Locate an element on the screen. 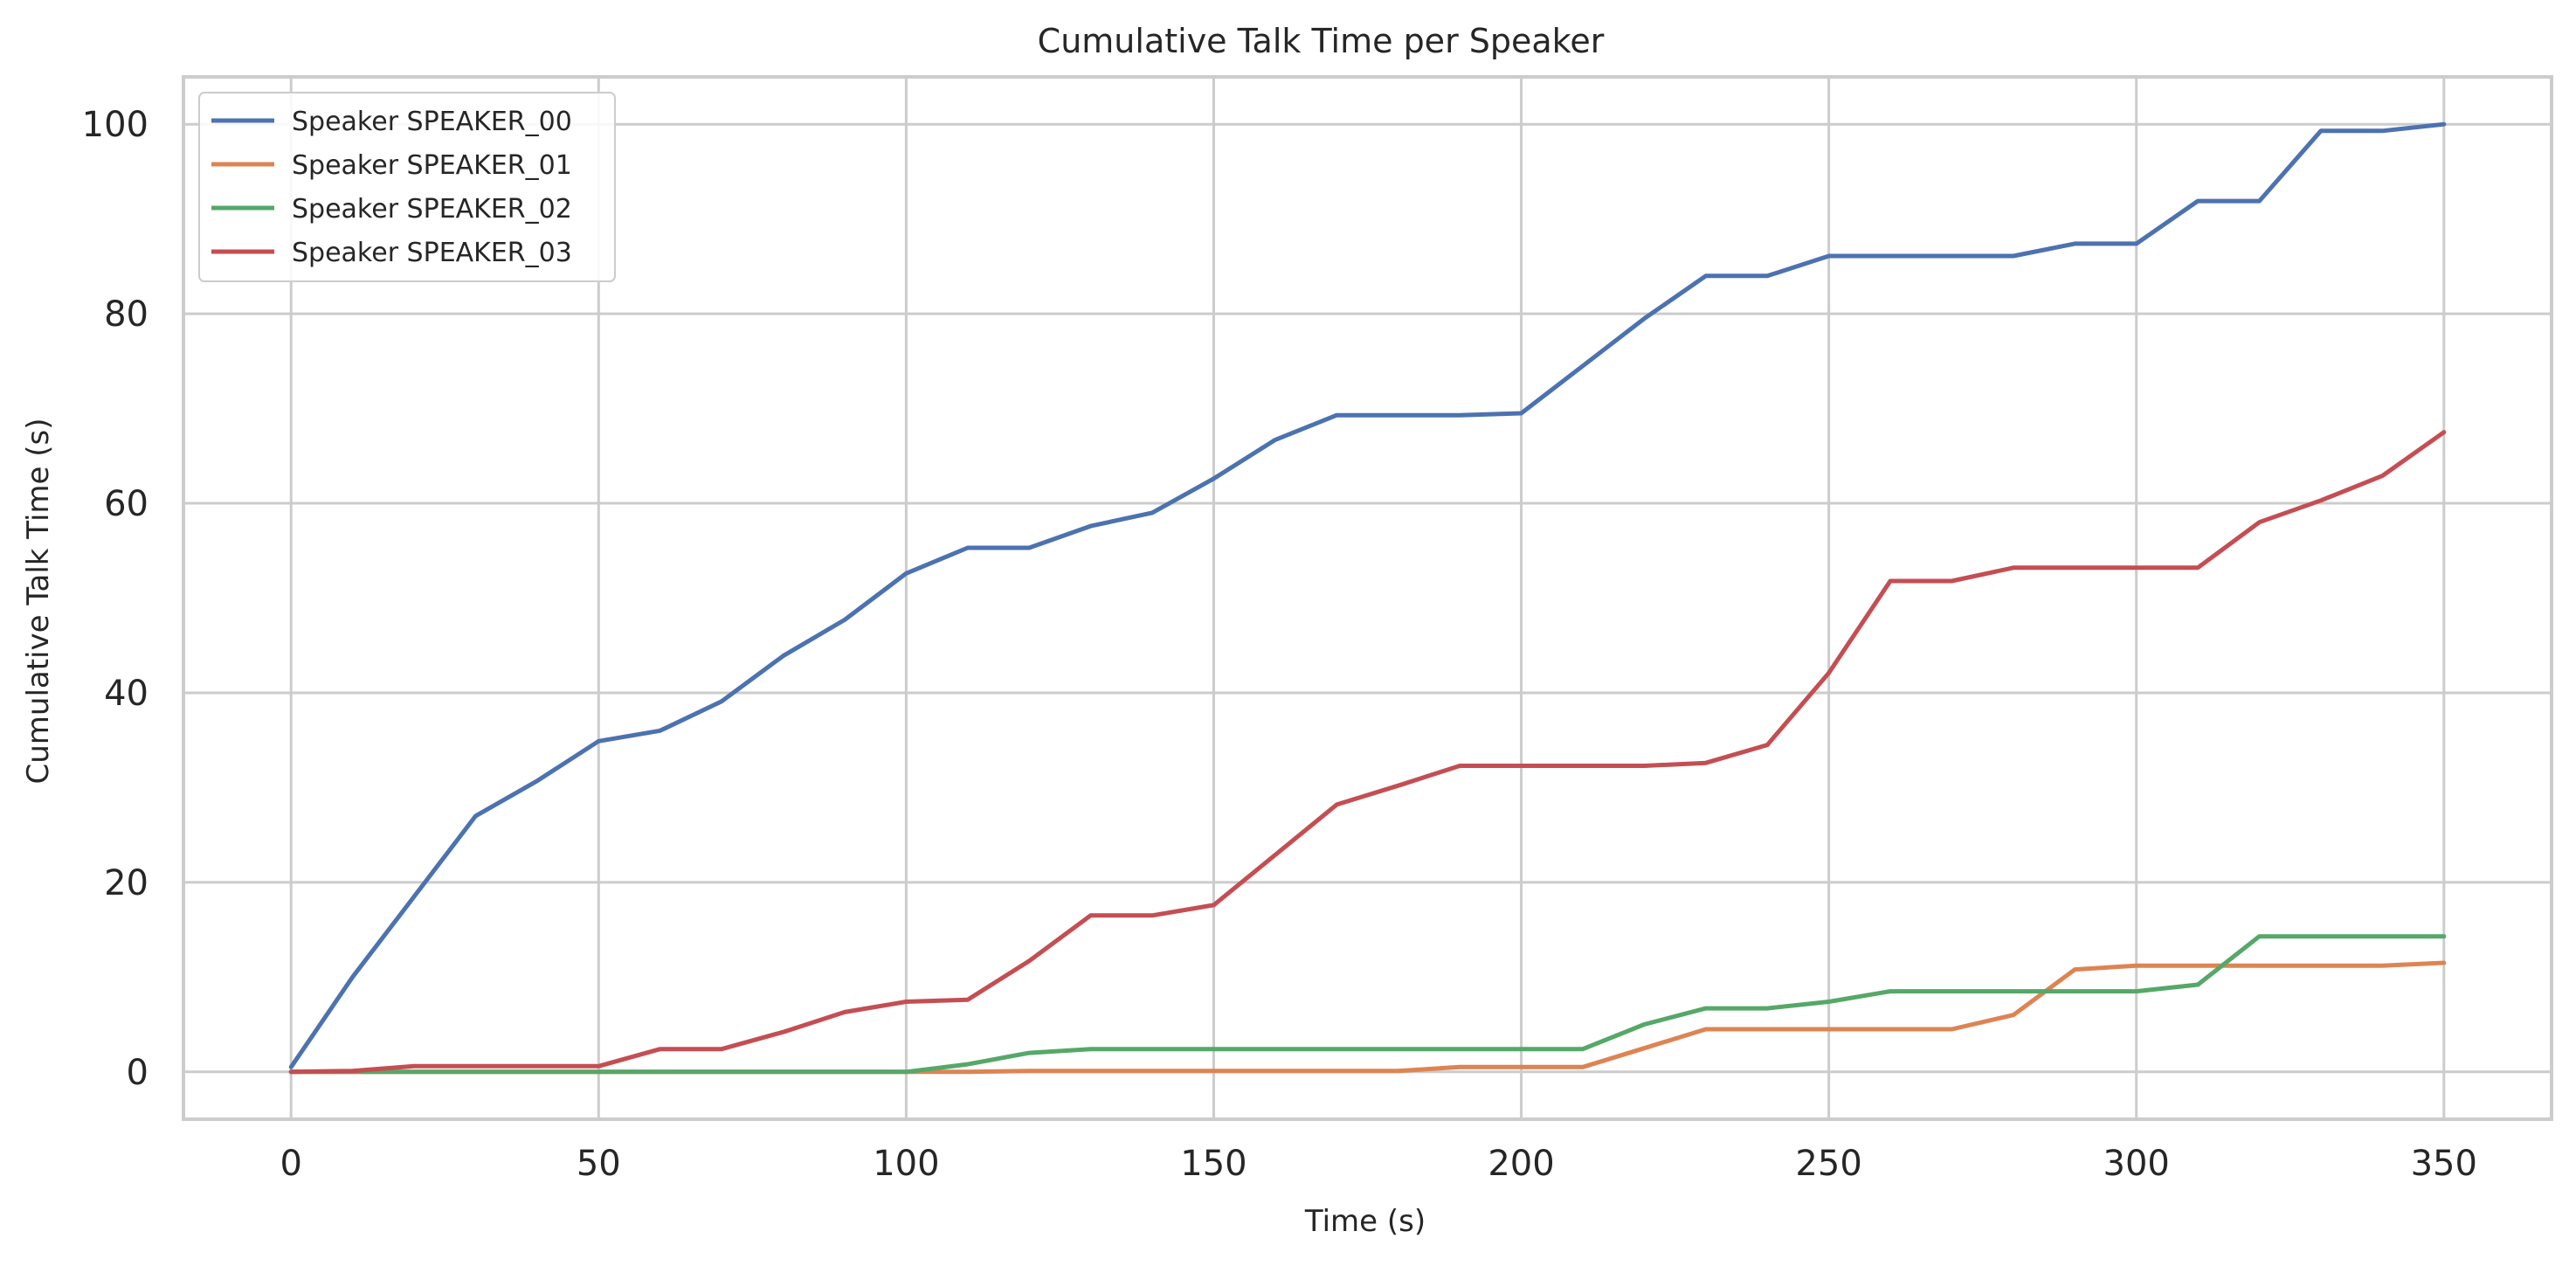  y-tick-label: 60 is located at coordinates (126, 504).